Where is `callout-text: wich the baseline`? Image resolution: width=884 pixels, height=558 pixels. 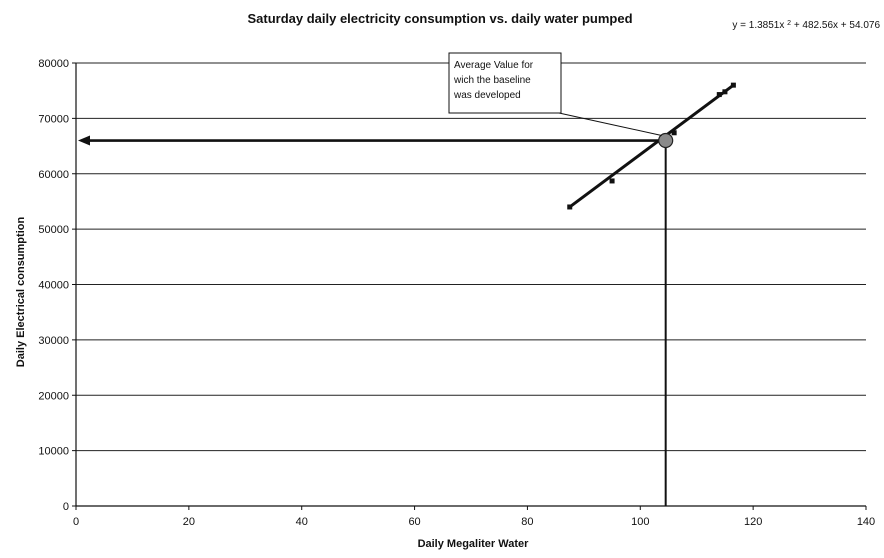 callout-text: wich the baseline is located at coordinates (492, 80).